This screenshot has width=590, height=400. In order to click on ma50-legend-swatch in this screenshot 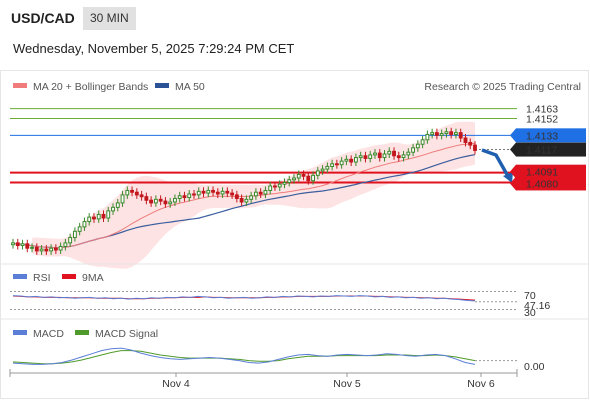, I will do `click(162, 85)`.